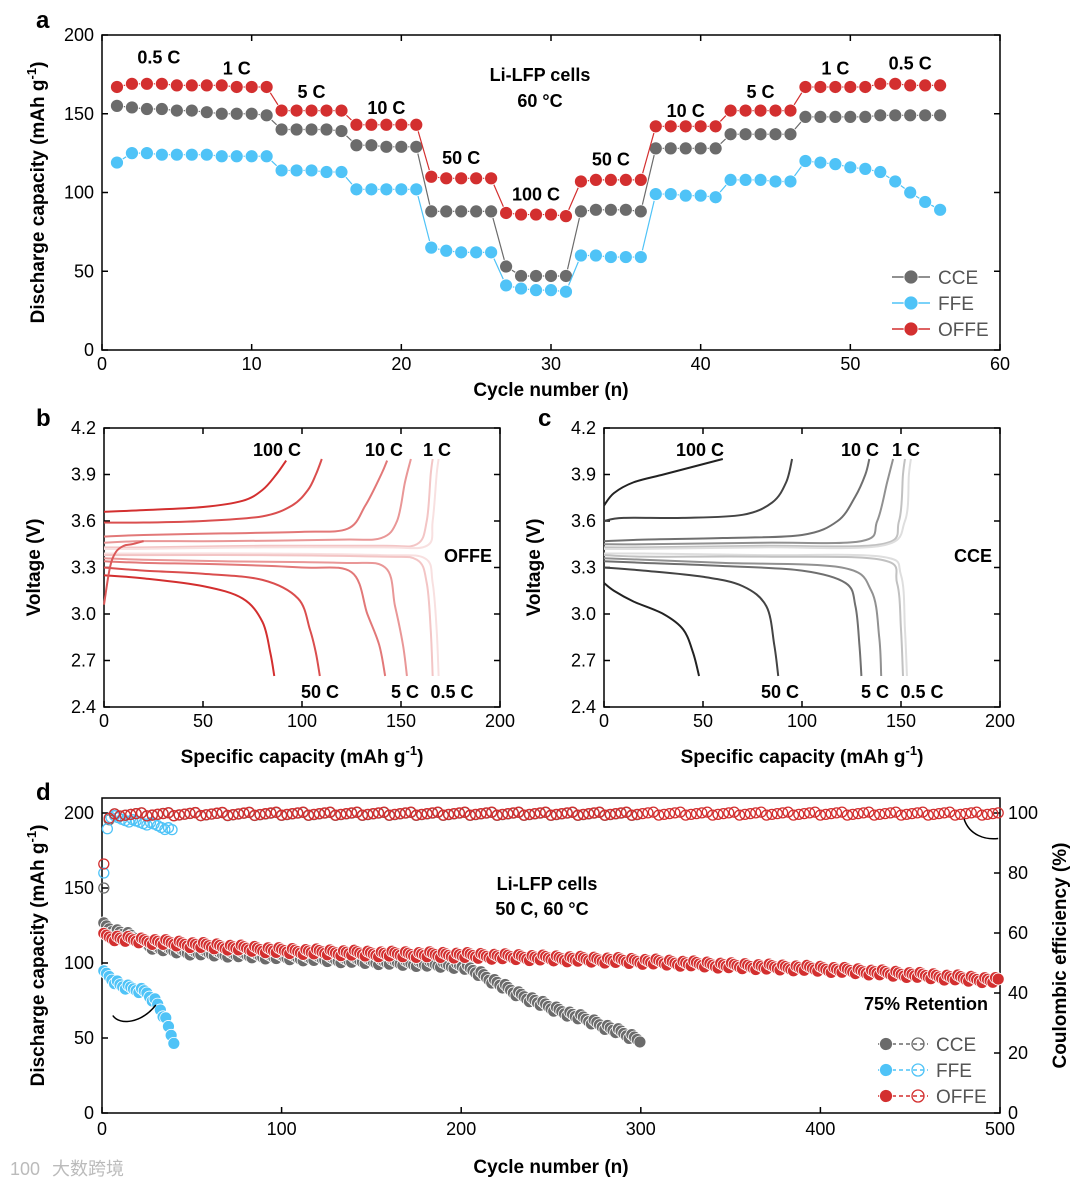 This screenshot has width=1080, height=1187. I want to click on y-axis-label-a: Discharge capacity (mAh g-1), so click(36, 193).